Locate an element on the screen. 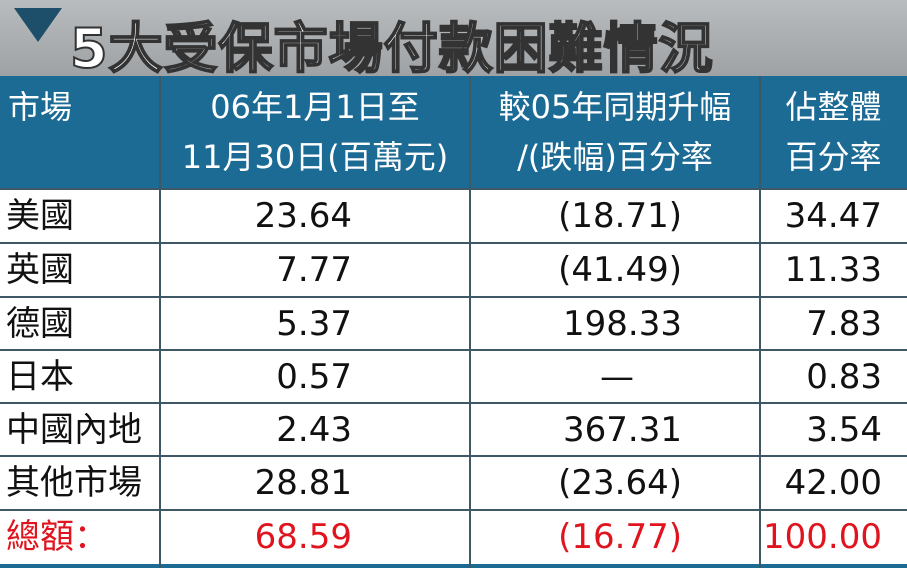  header-line: 佔整體 is located at coordinates (833, 107).